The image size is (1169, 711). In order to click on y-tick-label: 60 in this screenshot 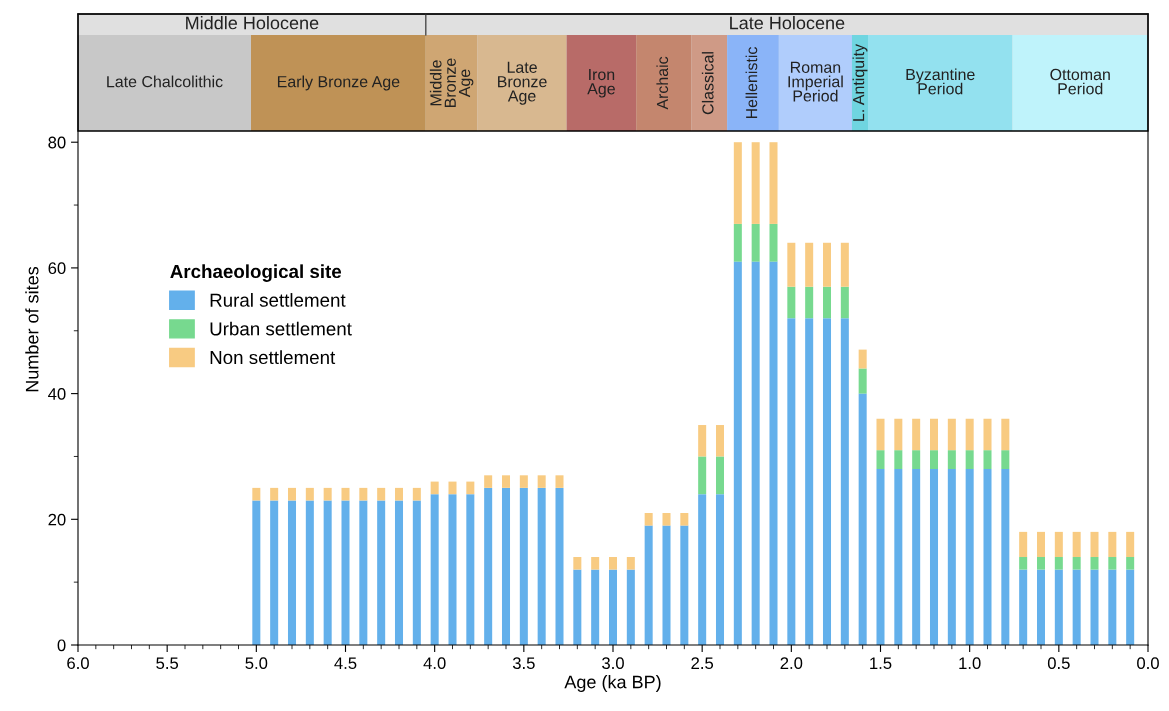, I will do `click(57, 268)`.